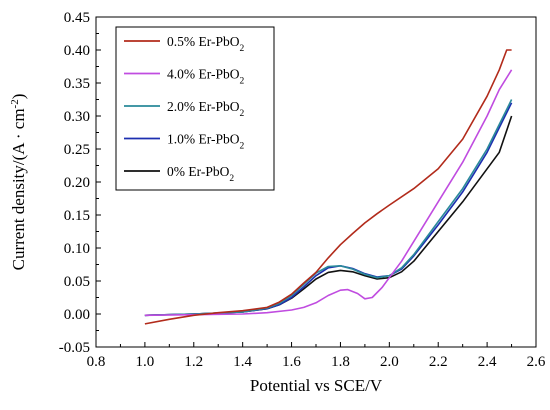 The height and width of the screenshot is (410, 550). I want to click on x-tick-label: 2.6, so click(536, 362).